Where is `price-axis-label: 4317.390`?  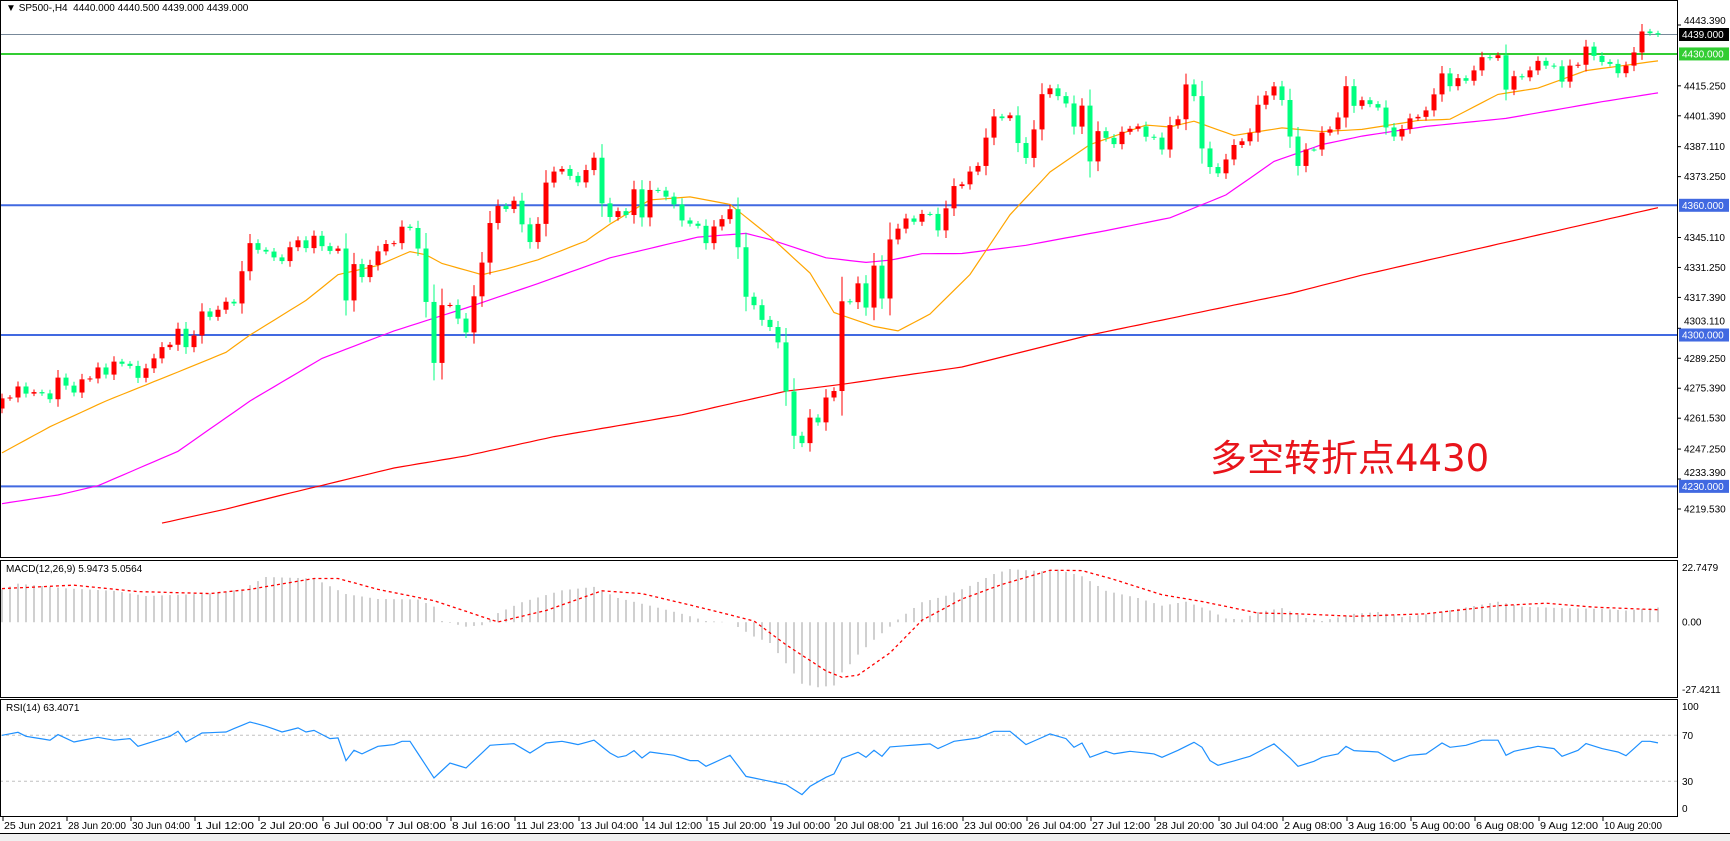 price-axis-label: 4317.390 is located at coordinates (1705, 298).